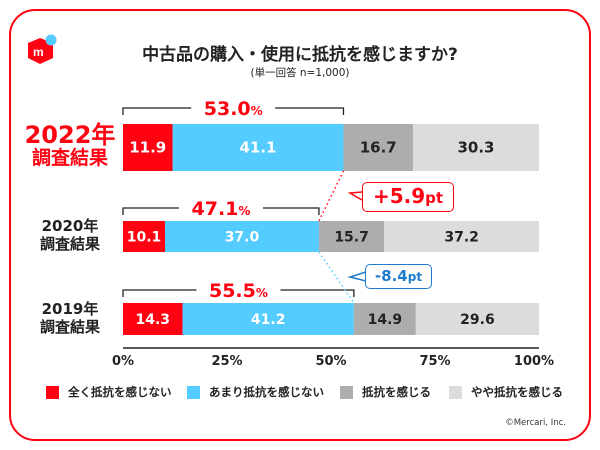 The height and width of the screenshot is (450, 600). What do you see at coordinates (70, 226) in the screenshot?
I see `year-label: 2020年` at bounding box center [70, 226].